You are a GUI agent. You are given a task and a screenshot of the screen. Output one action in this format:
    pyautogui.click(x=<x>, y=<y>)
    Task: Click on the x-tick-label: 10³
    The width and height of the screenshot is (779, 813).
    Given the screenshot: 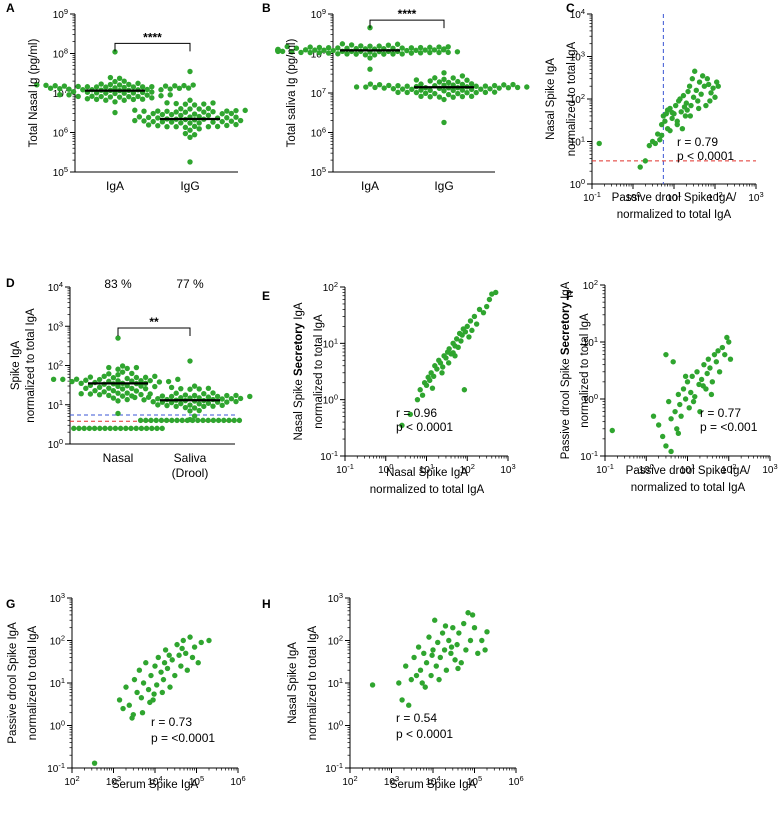 What is the action you would take?
    pyautogui.click(x=507, y=469)
    